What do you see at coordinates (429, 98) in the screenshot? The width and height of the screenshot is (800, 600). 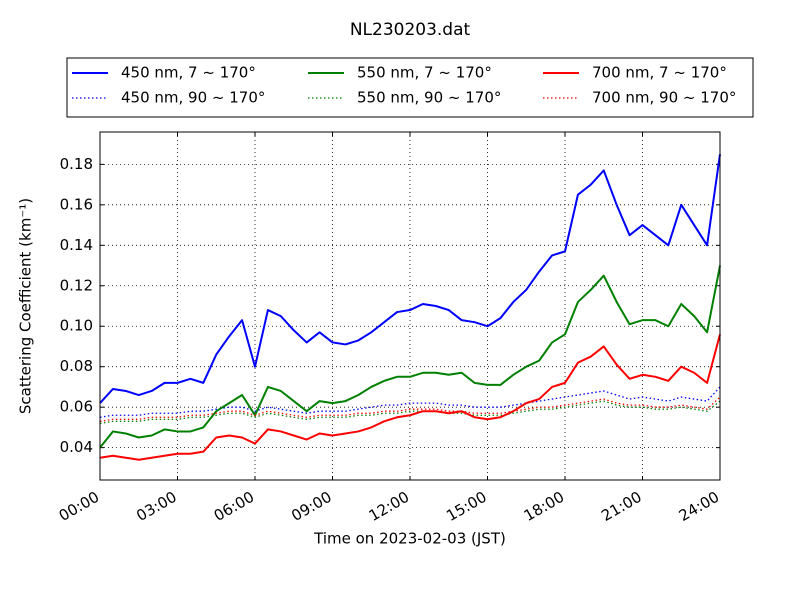 I see `legend-label: 550 nm, 90 ~ 170°` at bounding box center [429, 98].